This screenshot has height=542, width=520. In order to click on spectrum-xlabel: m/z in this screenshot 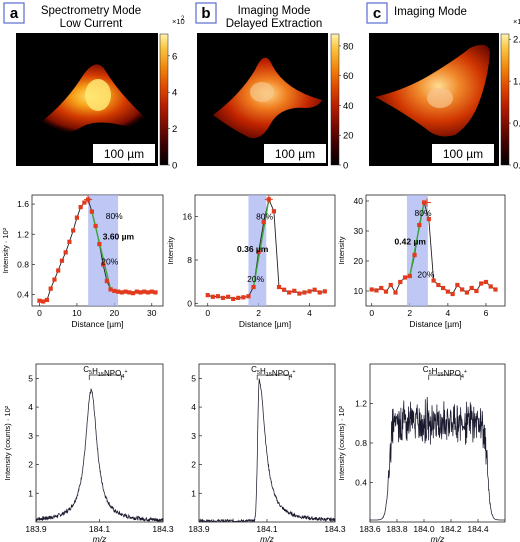, I will do `click(100, 538)`.